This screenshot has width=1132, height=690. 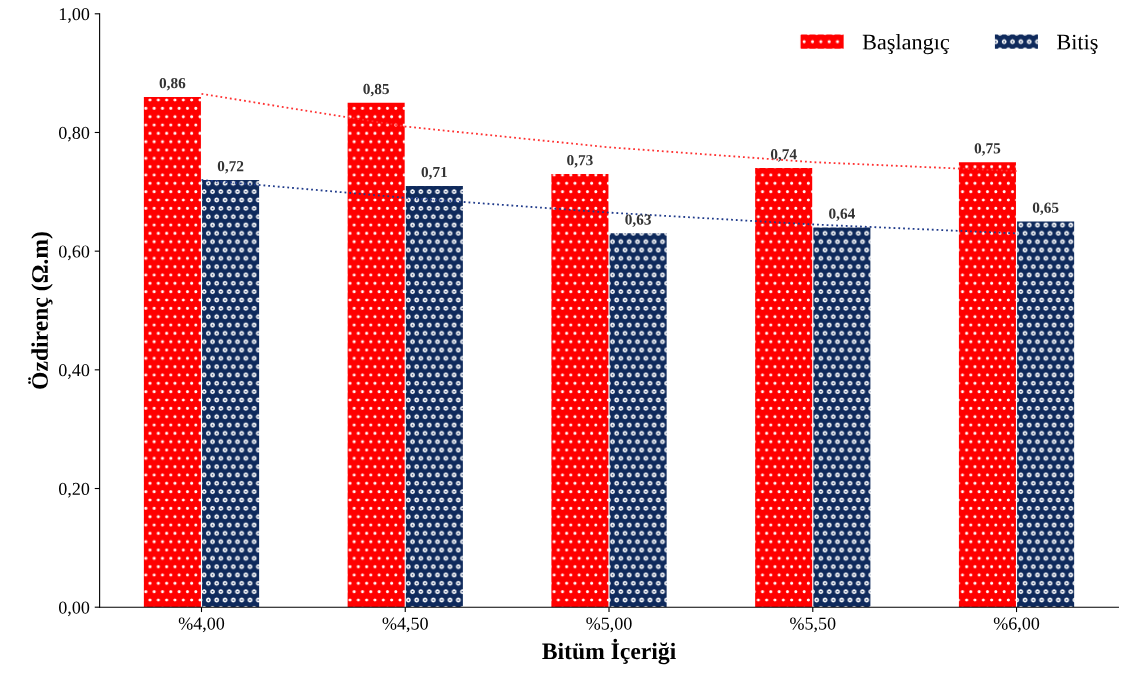 What do you see at coordinates (580, 161) in the screenshot?
I see `data-label: 0,73` at bounding box center [580, 161].